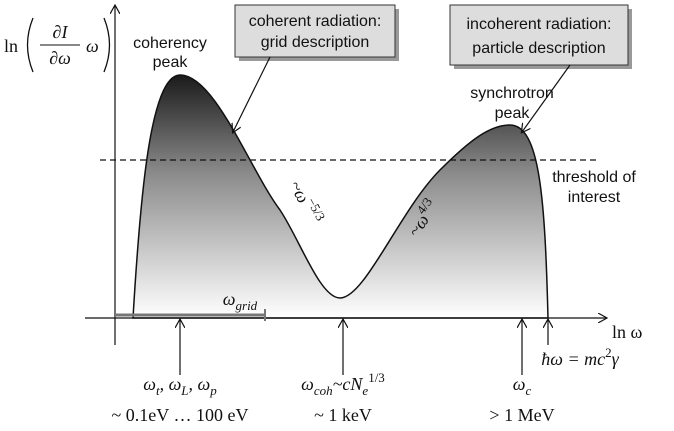  I want to click on energy-label: ~ 1 keV, so click(343, 415).